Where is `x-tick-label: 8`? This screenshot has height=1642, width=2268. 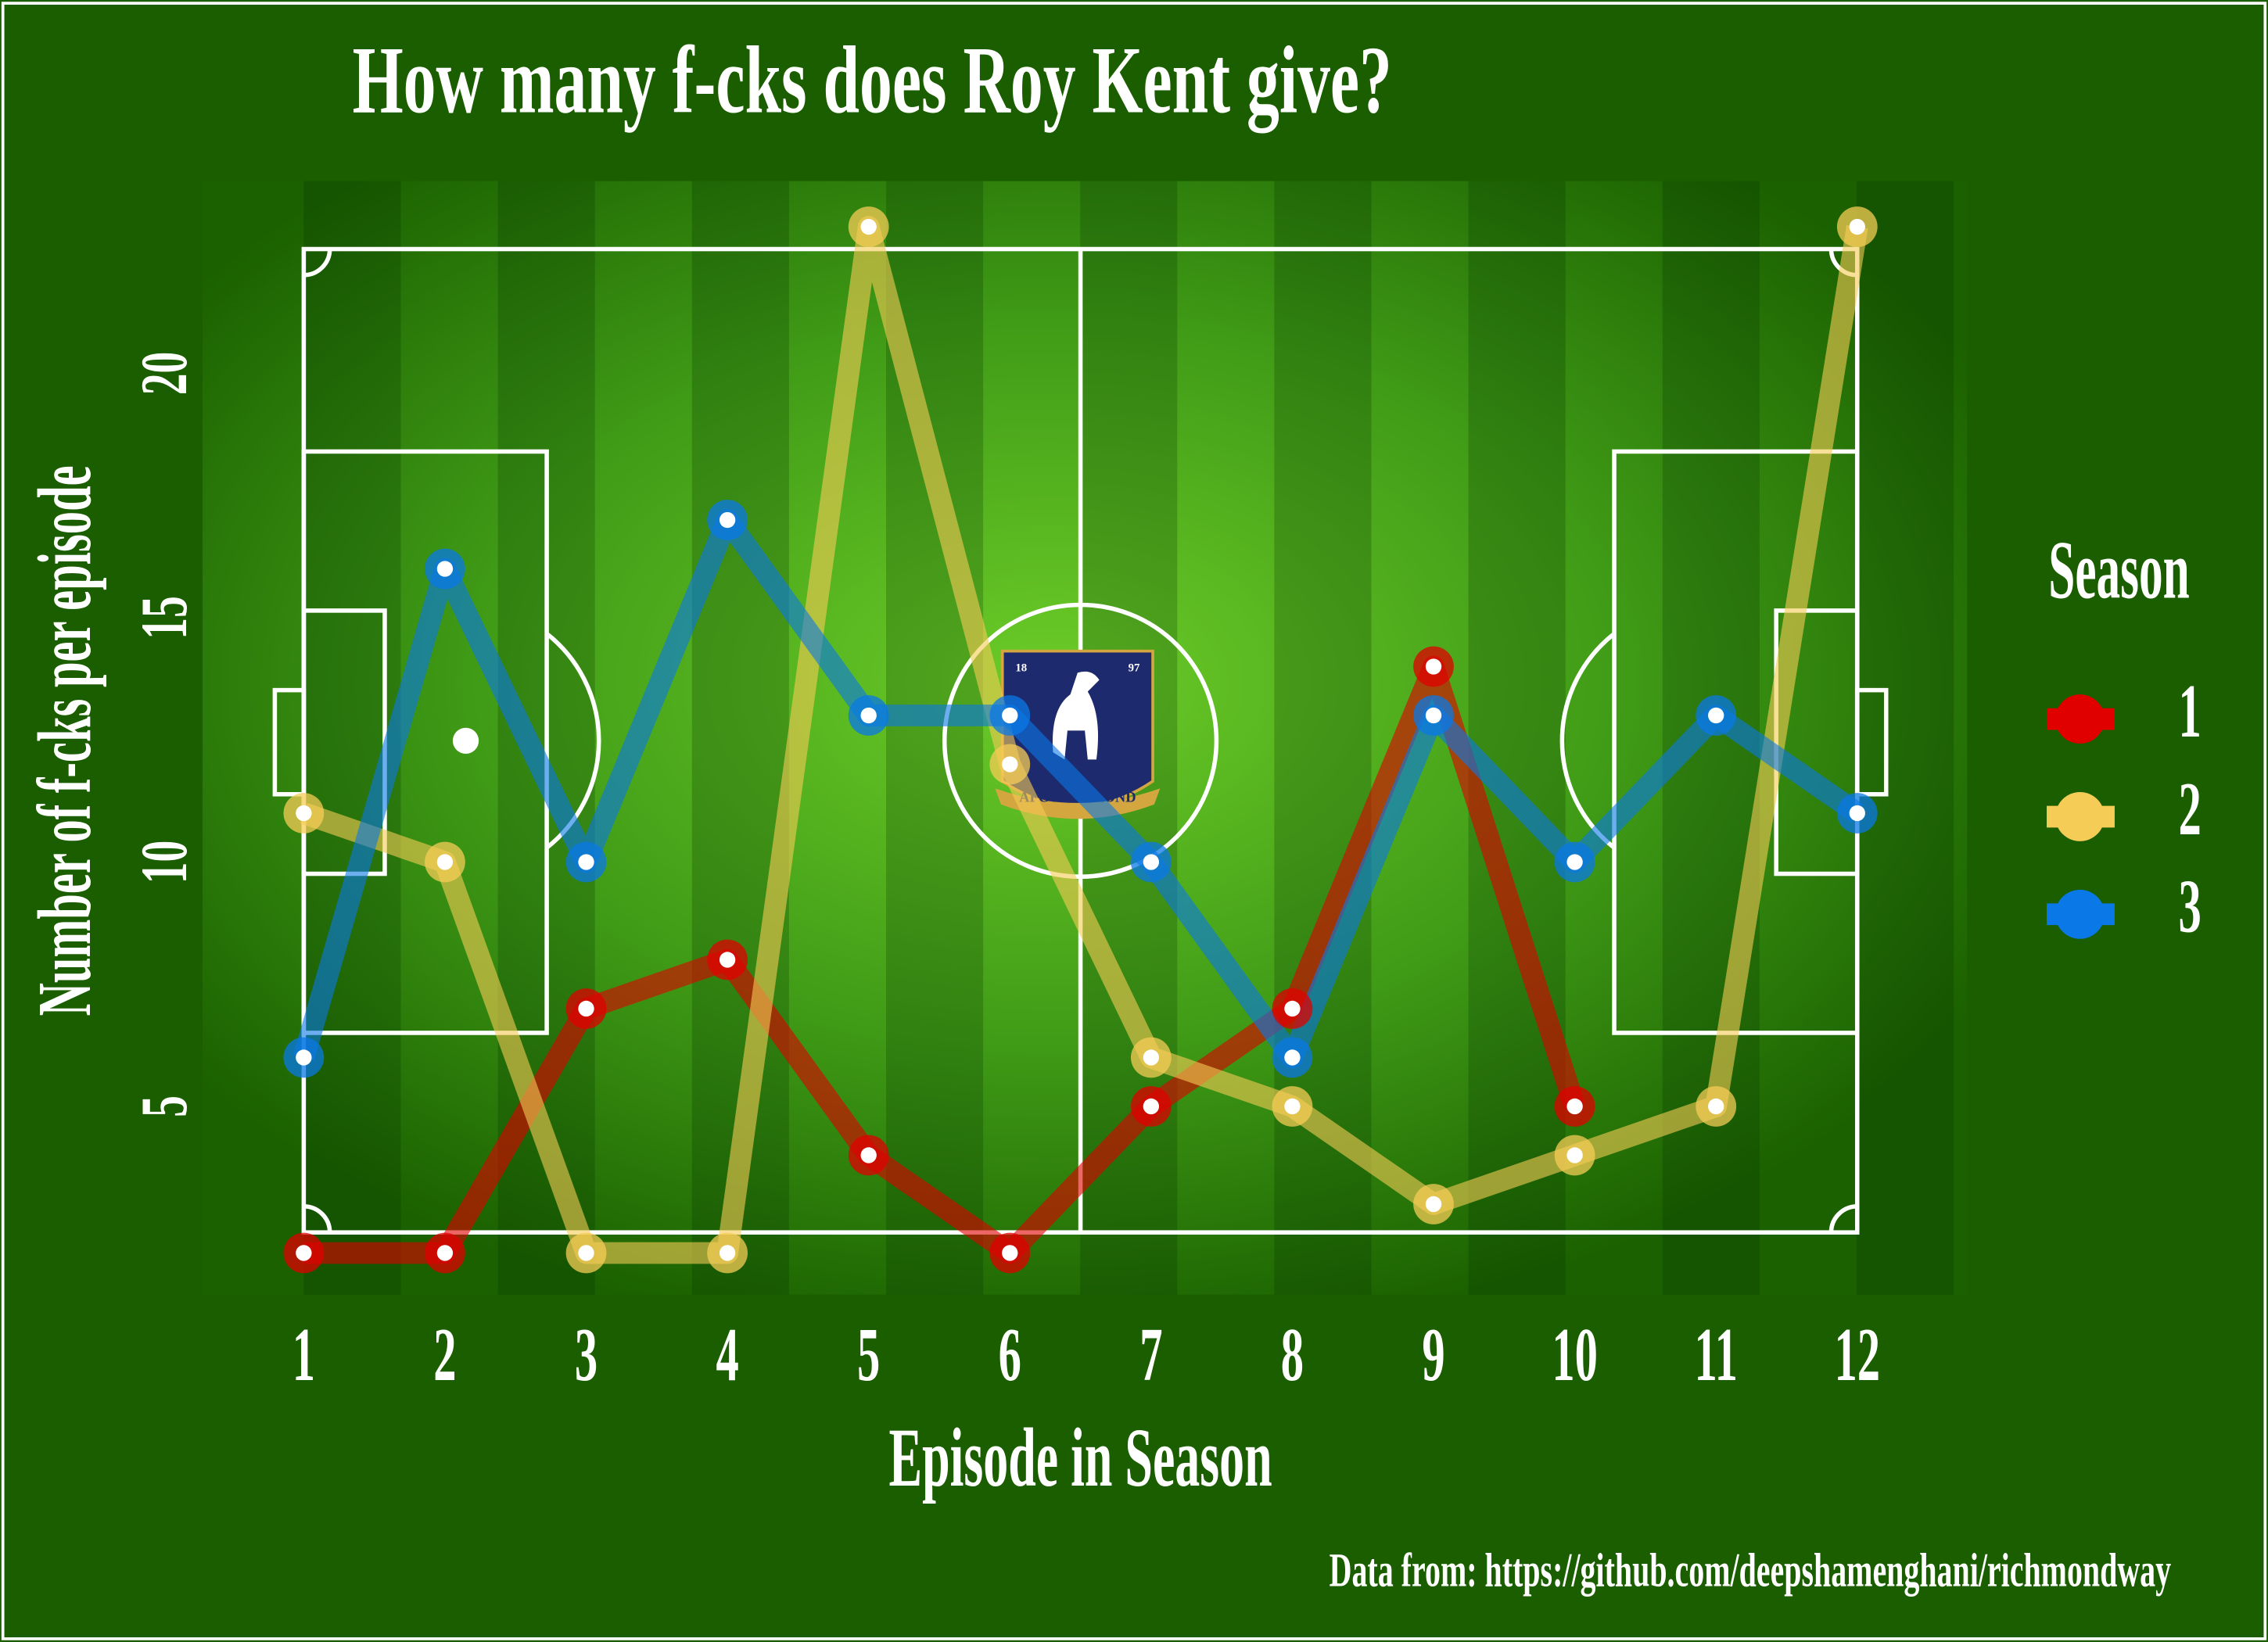 x-tick-label: 8 is located at coordinates (1293, 1355).